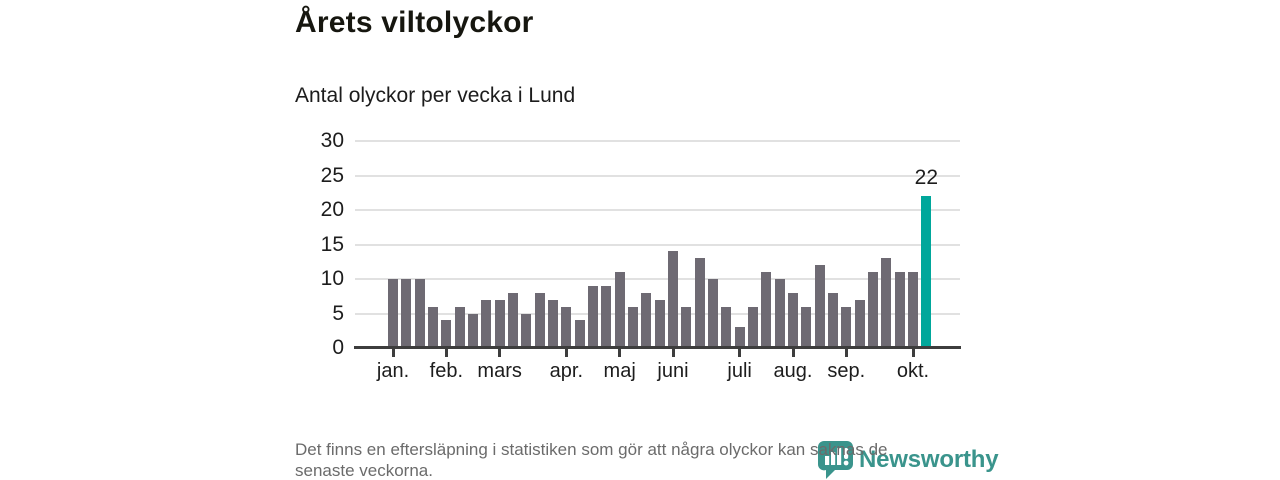 The width and height of the screenshot is (1280, 480). I want to click on y-axis-tick-label: 30, so click(332, 140).